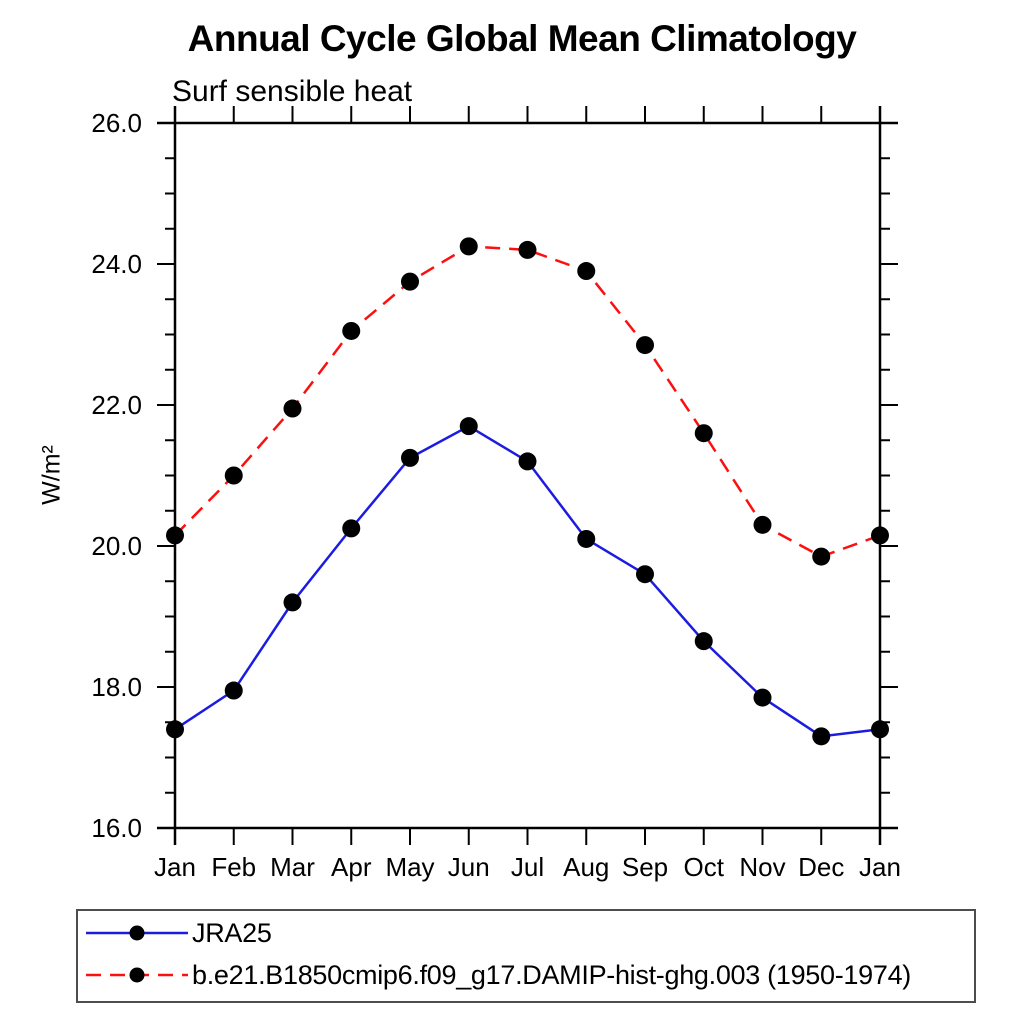 The width and height of the screenshot is (1024, 1024). I want to click on legend-item-jra25: JRA25, so click(177, 933).